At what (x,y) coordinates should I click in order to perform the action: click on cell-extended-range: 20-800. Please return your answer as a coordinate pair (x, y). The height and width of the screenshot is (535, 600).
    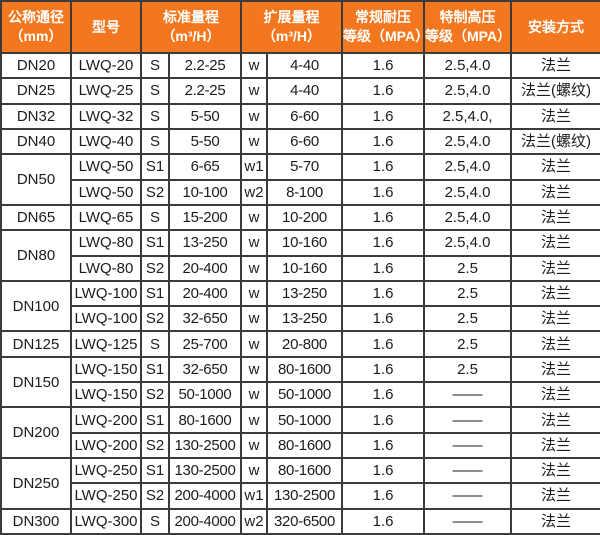
    Looking at the image, I should click on (304, 344).